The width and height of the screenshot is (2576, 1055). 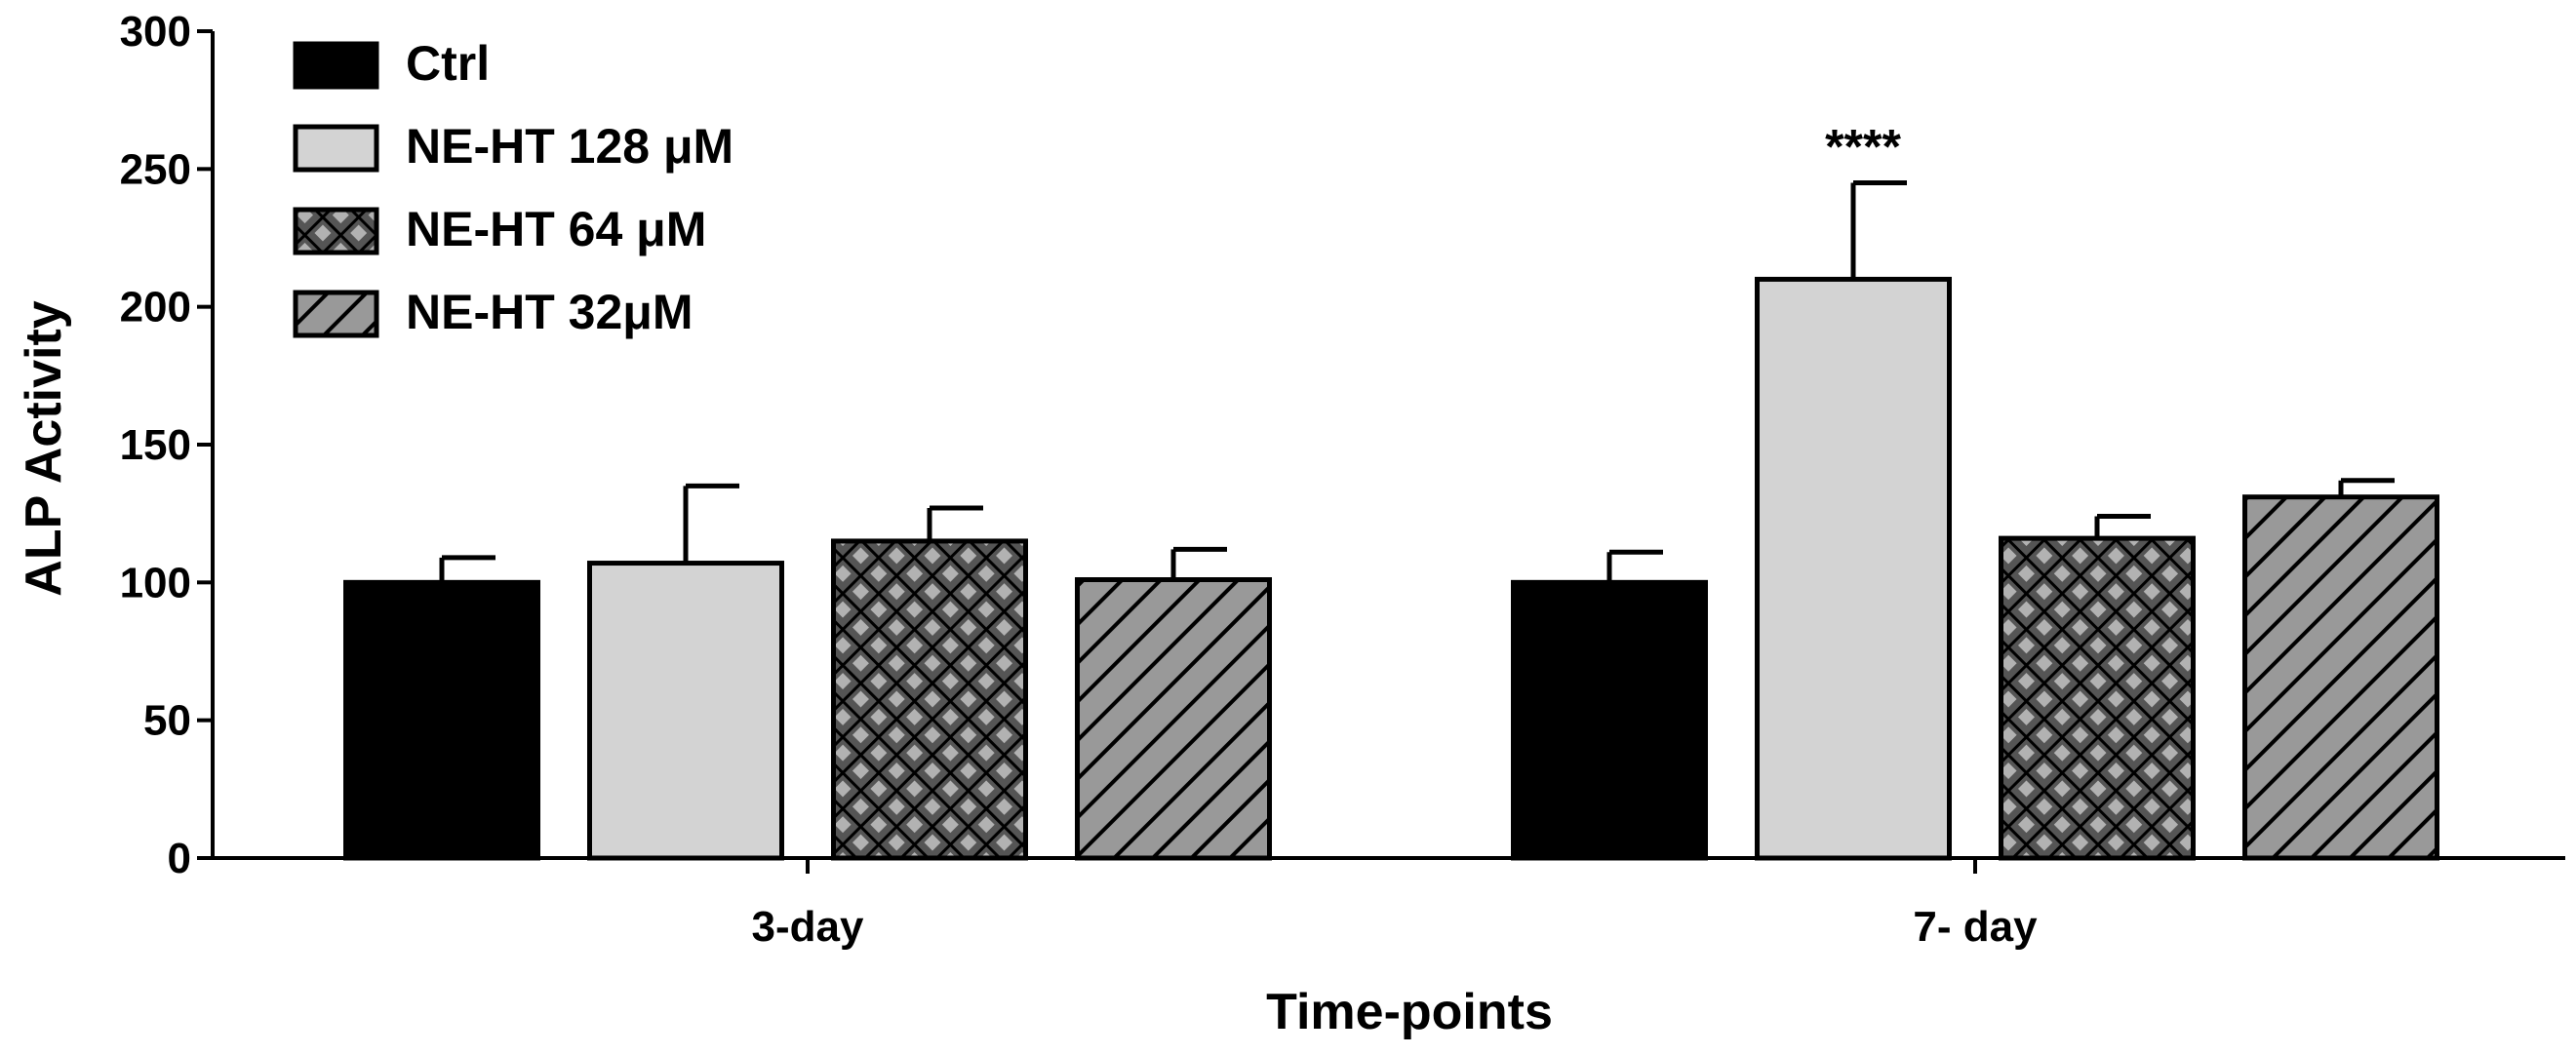 I want to click on legend-label: NE-HT 64 μM, so click(x=556, y=229).